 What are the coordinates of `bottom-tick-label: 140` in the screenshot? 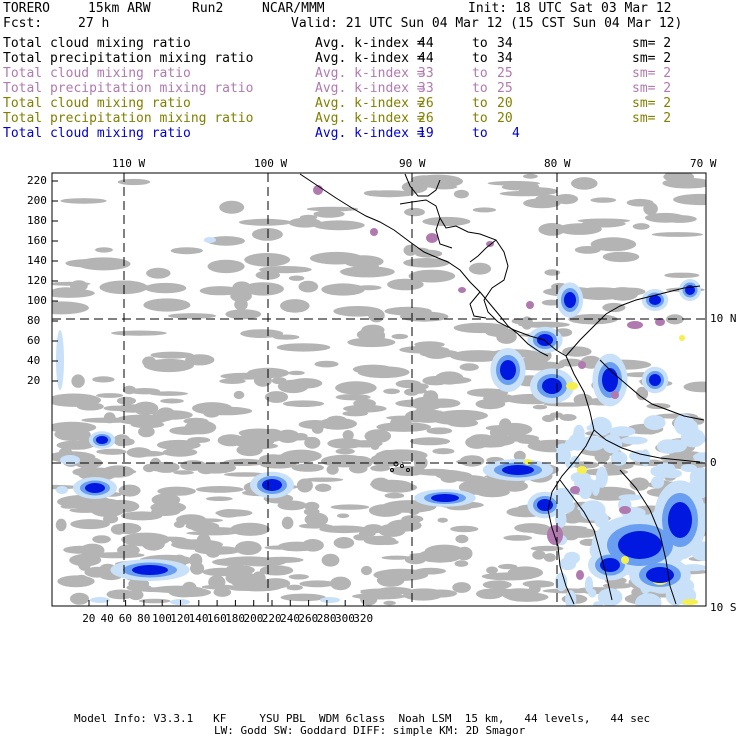 It's located at (198, 618).